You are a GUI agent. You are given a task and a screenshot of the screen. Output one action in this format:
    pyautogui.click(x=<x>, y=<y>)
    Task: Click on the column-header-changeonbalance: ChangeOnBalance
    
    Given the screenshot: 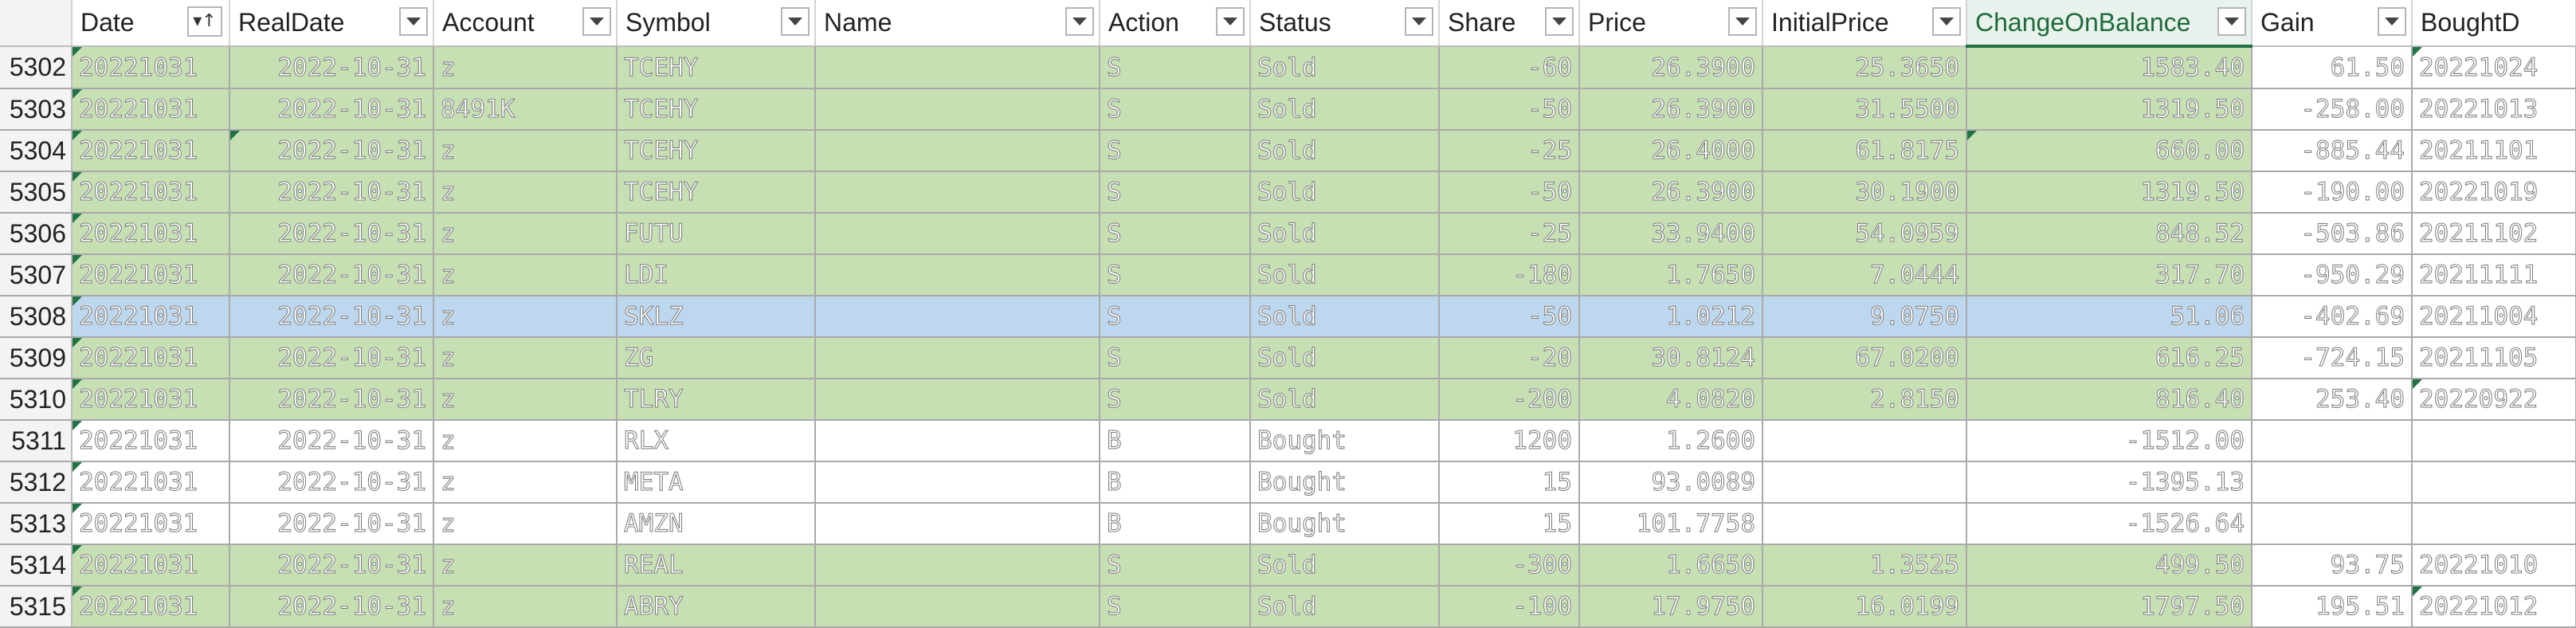 What is the action you would take?
    pyautogui.click(x=2109, y=24)
    